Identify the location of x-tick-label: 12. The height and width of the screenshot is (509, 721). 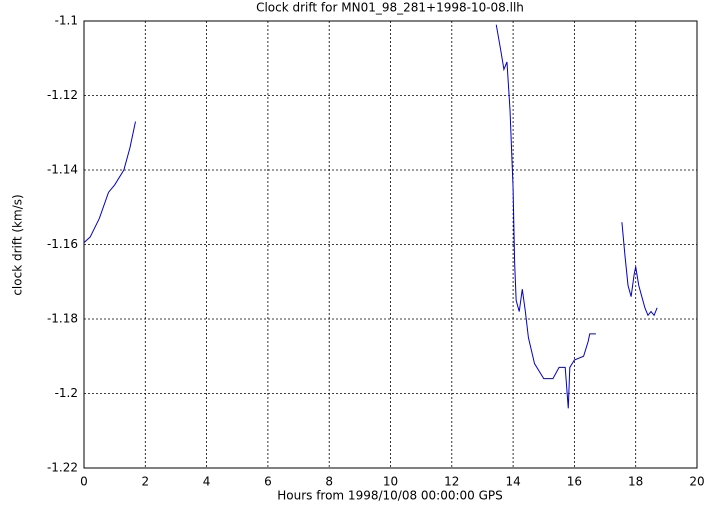
(451, 482).